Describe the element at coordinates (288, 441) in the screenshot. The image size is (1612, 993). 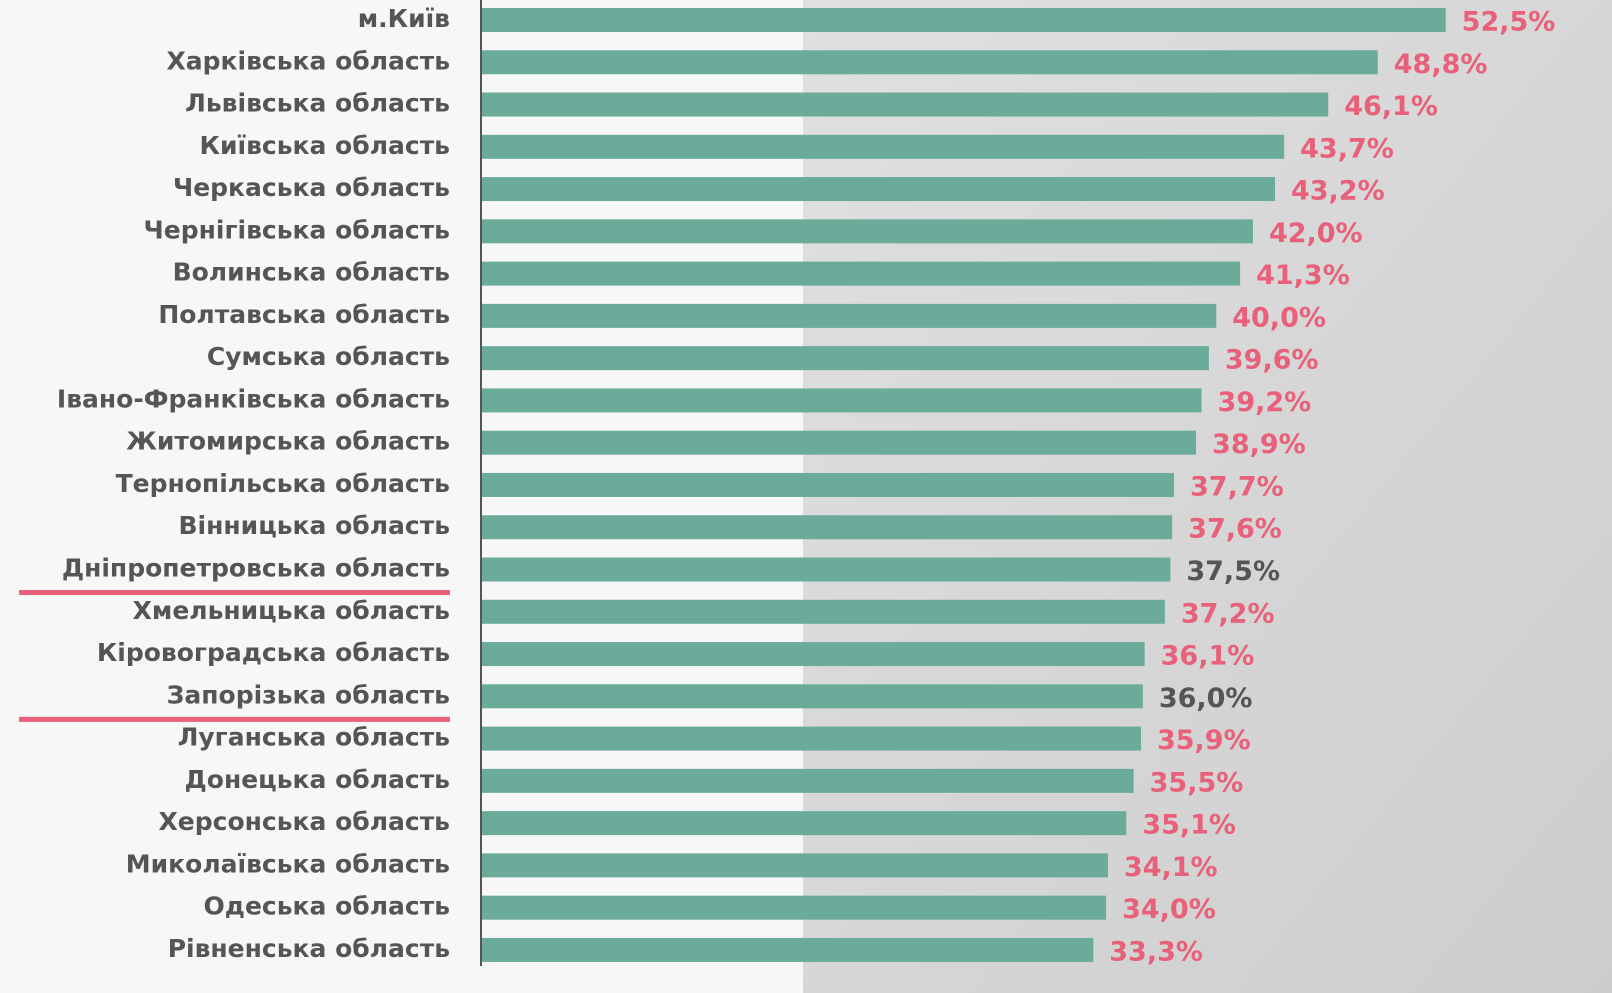
I see `category-label: Житомирська область` at that location.